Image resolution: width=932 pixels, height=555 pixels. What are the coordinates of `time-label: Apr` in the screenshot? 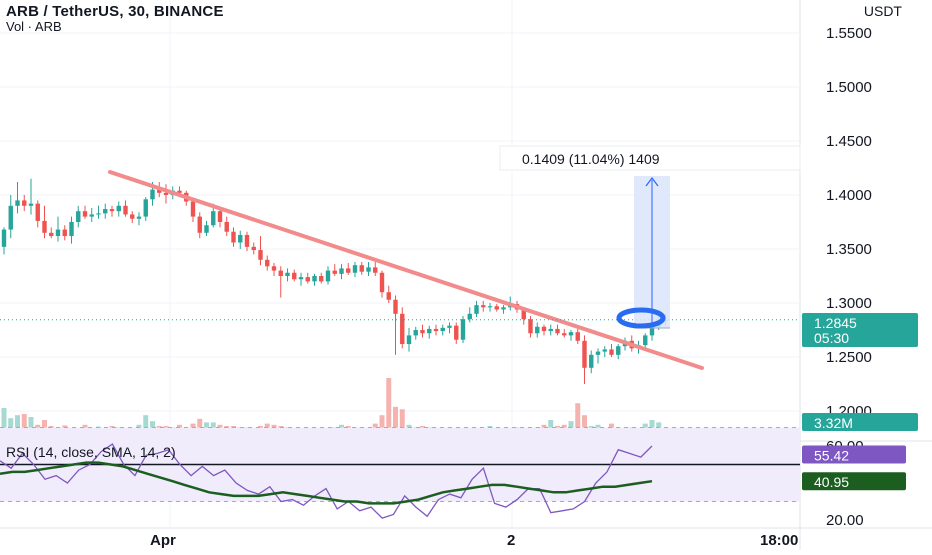 It's located at (163, 540).